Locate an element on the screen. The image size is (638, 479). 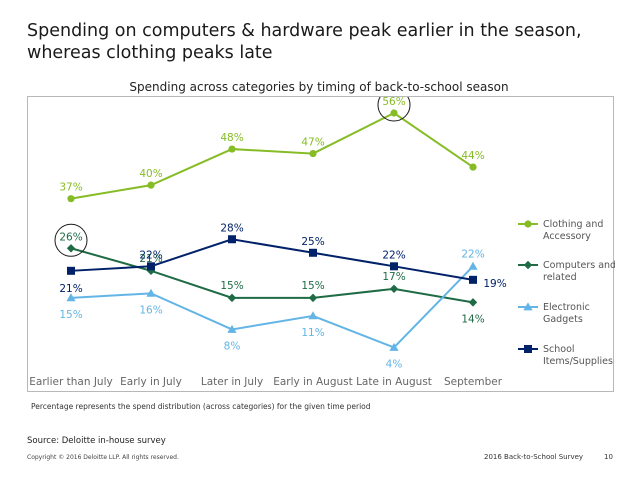
data-label-computers-and-related-6: 14% is located at coordinates (472, 319).